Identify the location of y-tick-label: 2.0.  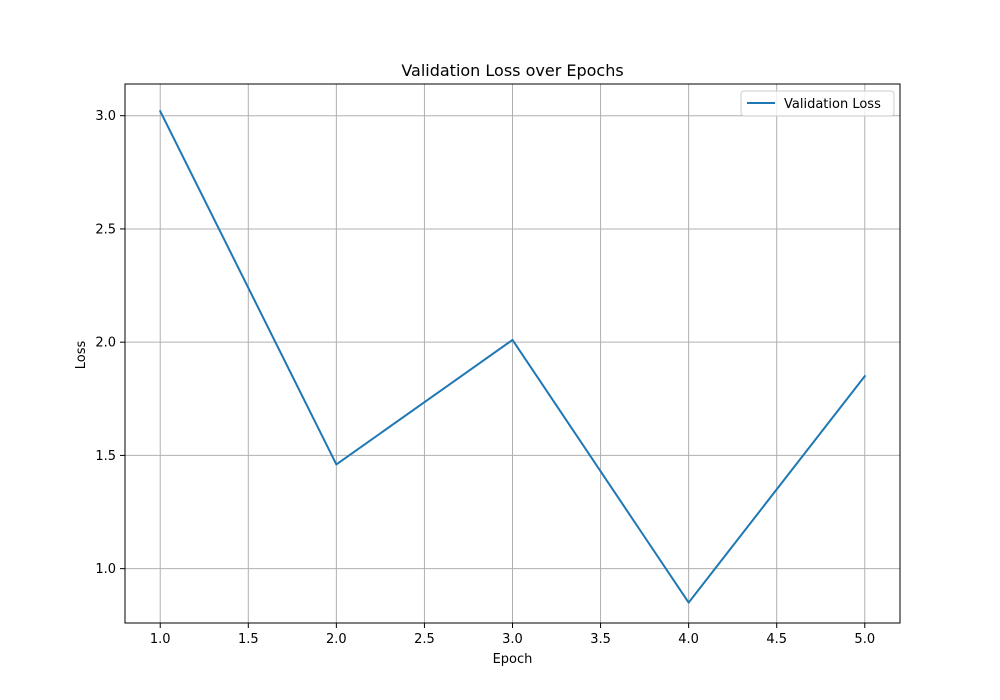
(105, 343).